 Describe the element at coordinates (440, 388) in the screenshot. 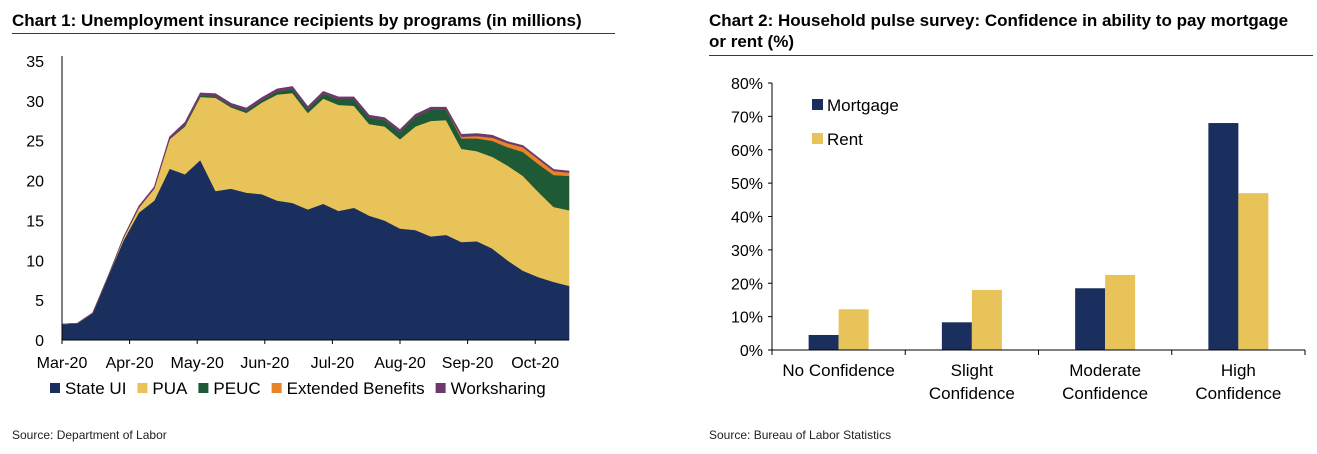

I see `legend-swatch-worksharing` at that location.